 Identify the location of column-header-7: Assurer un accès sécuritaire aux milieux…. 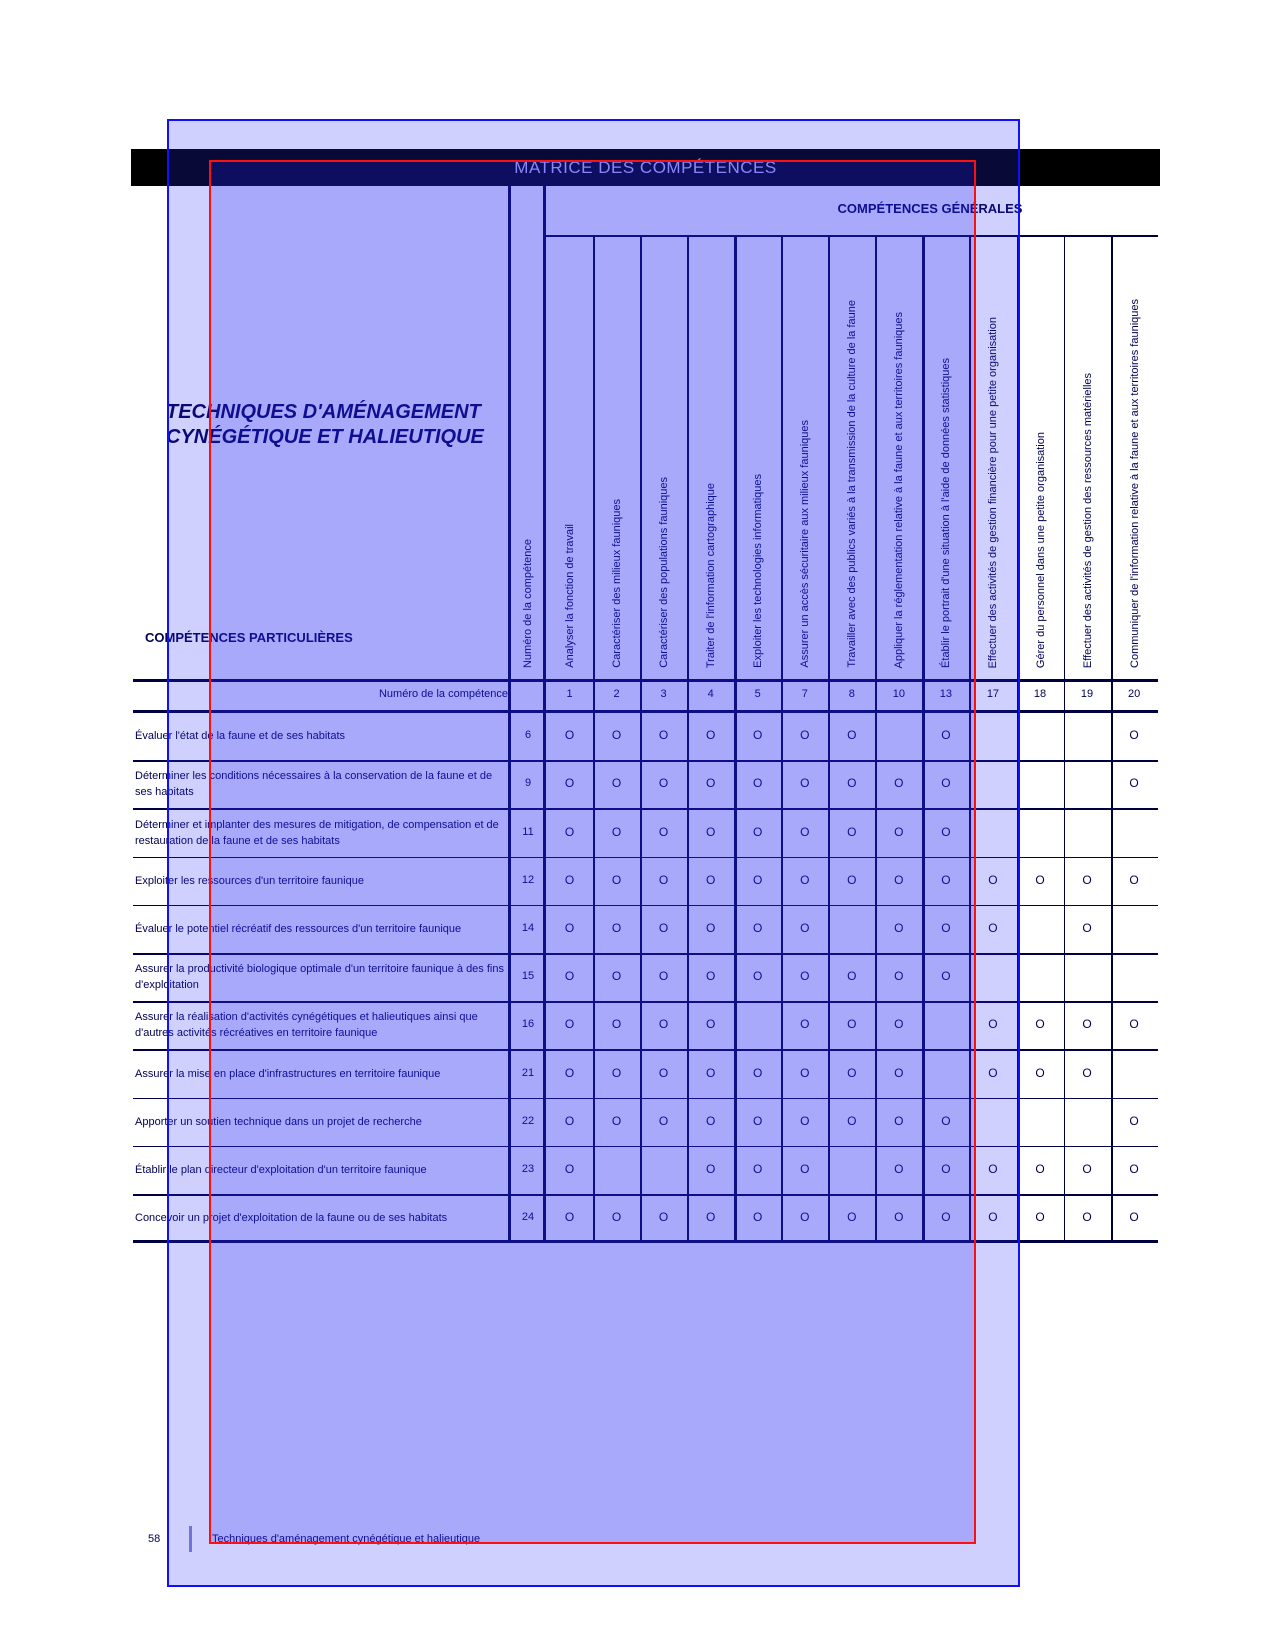
(805, 544).